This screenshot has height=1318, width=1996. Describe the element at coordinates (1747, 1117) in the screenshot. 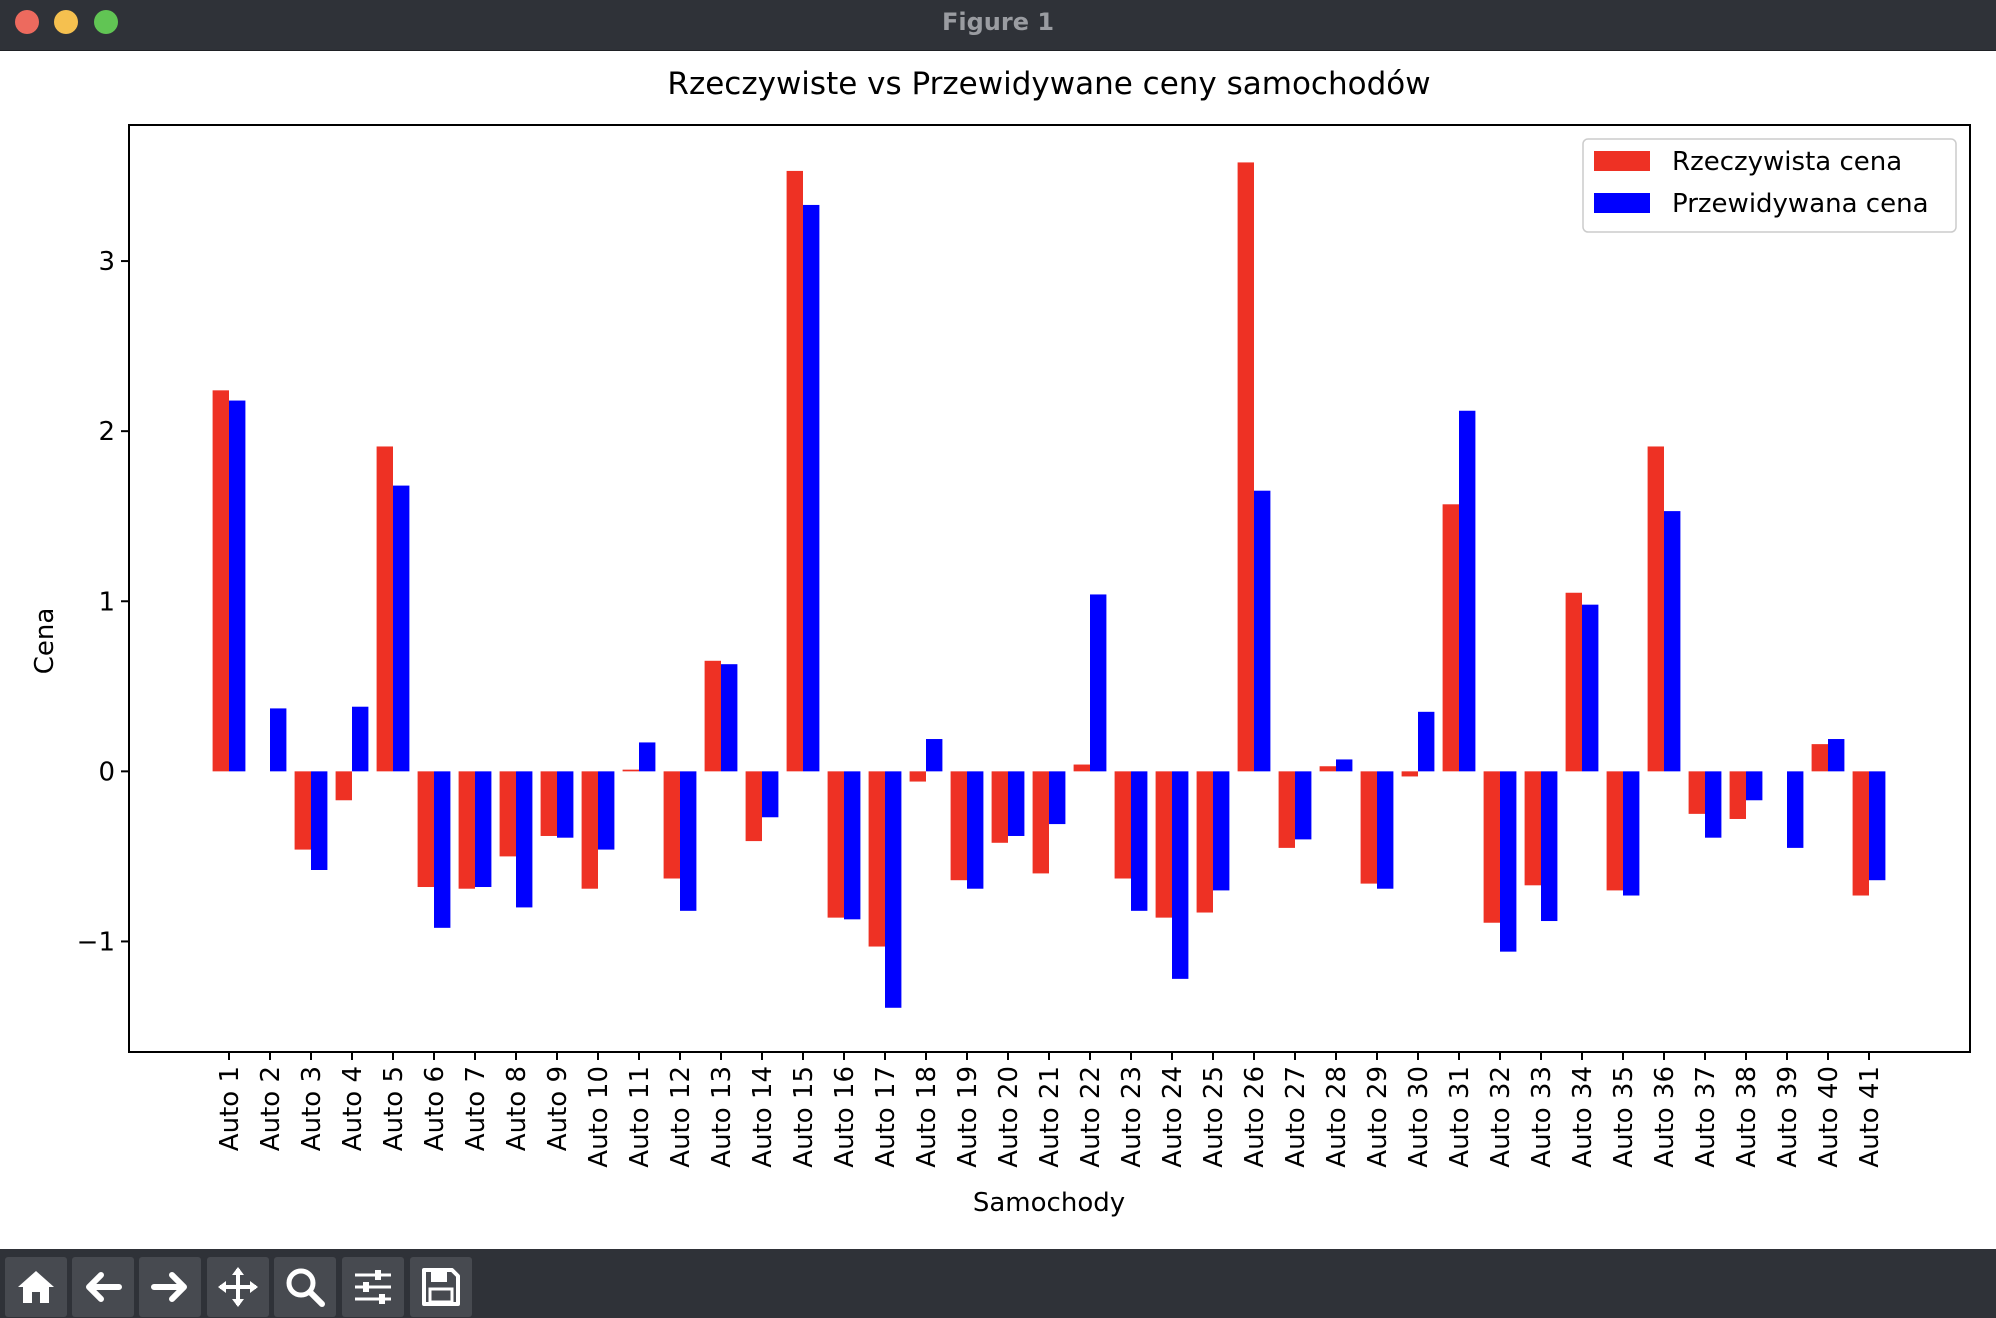

I see `x-tick-label: Auto 38` at that location.